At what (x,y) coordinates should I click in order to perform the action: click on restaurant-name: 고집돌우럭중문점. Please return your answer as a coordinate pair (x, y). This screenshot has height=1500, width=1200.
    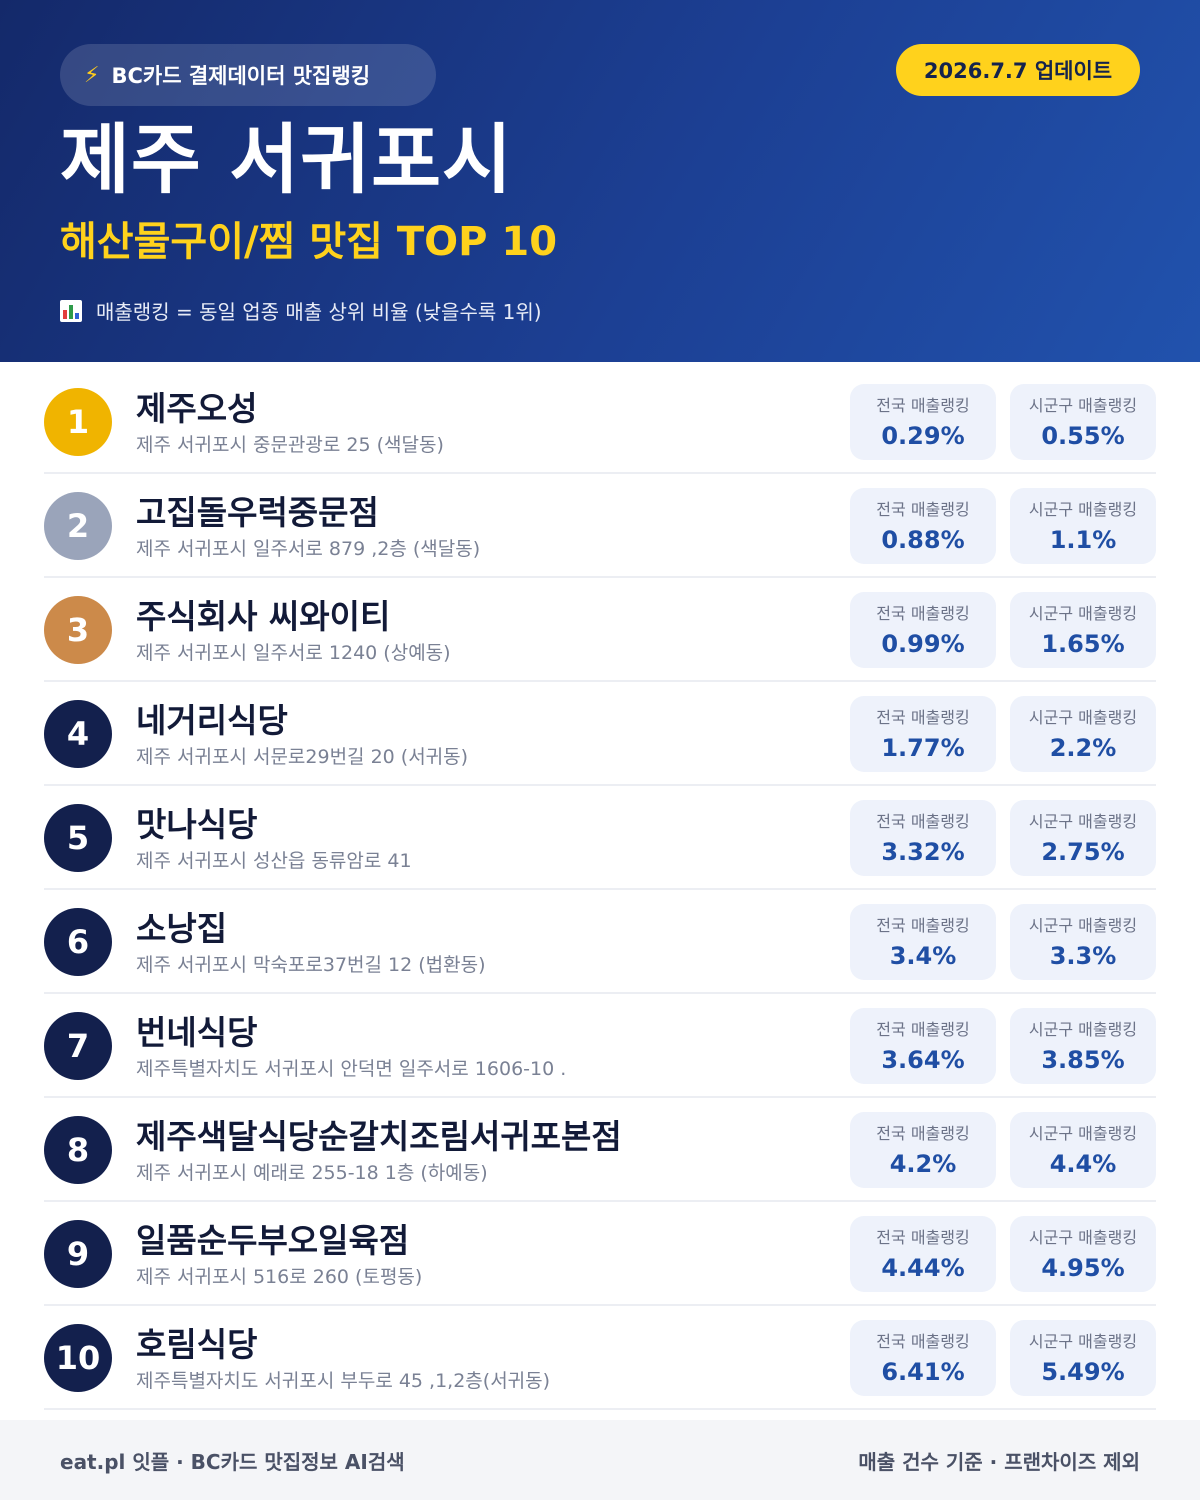
    Looking at the image, I should click on (257, 512).